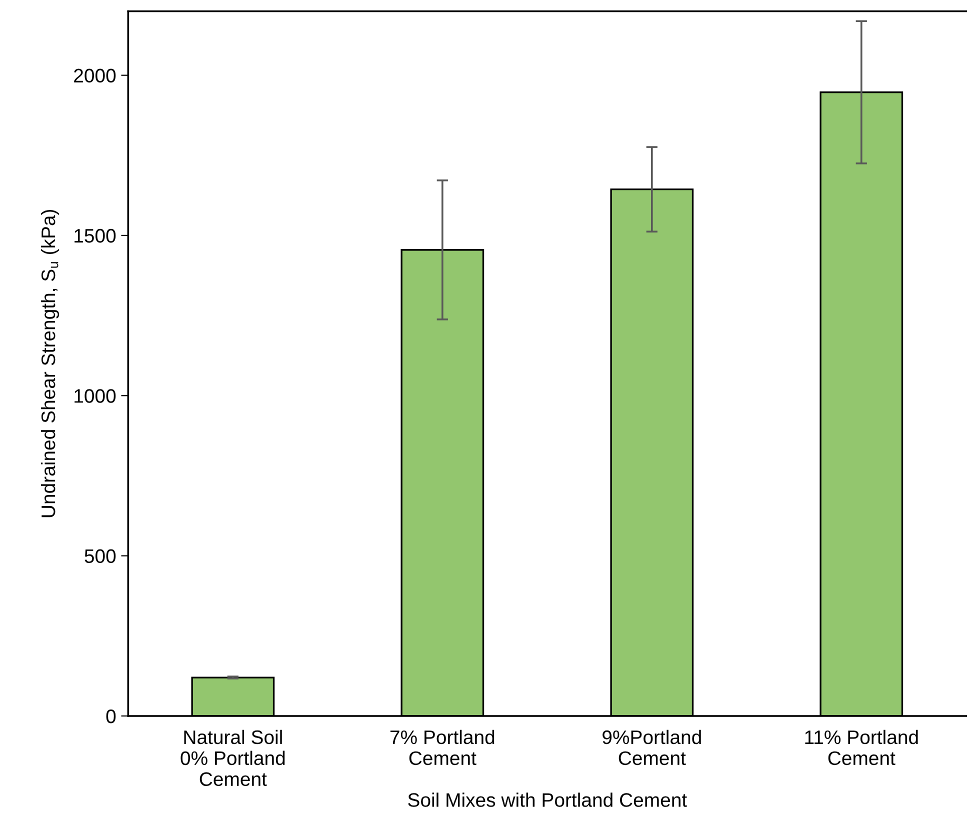 The height and width of the screenshot is (837, 971). Describe the element at coordinates (111, 716) in the screenshot. I see `y-tick-label: 0` at that location.